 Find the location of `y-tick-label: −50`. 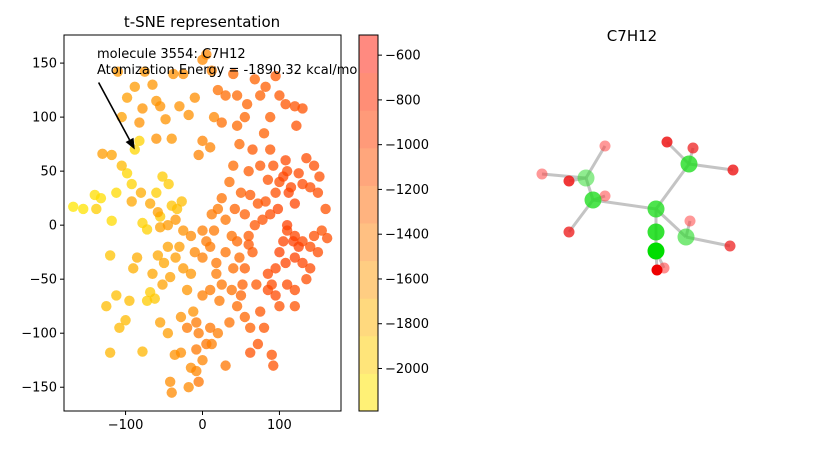

y-tick-label: −50 is located at coordinates (43, 280).